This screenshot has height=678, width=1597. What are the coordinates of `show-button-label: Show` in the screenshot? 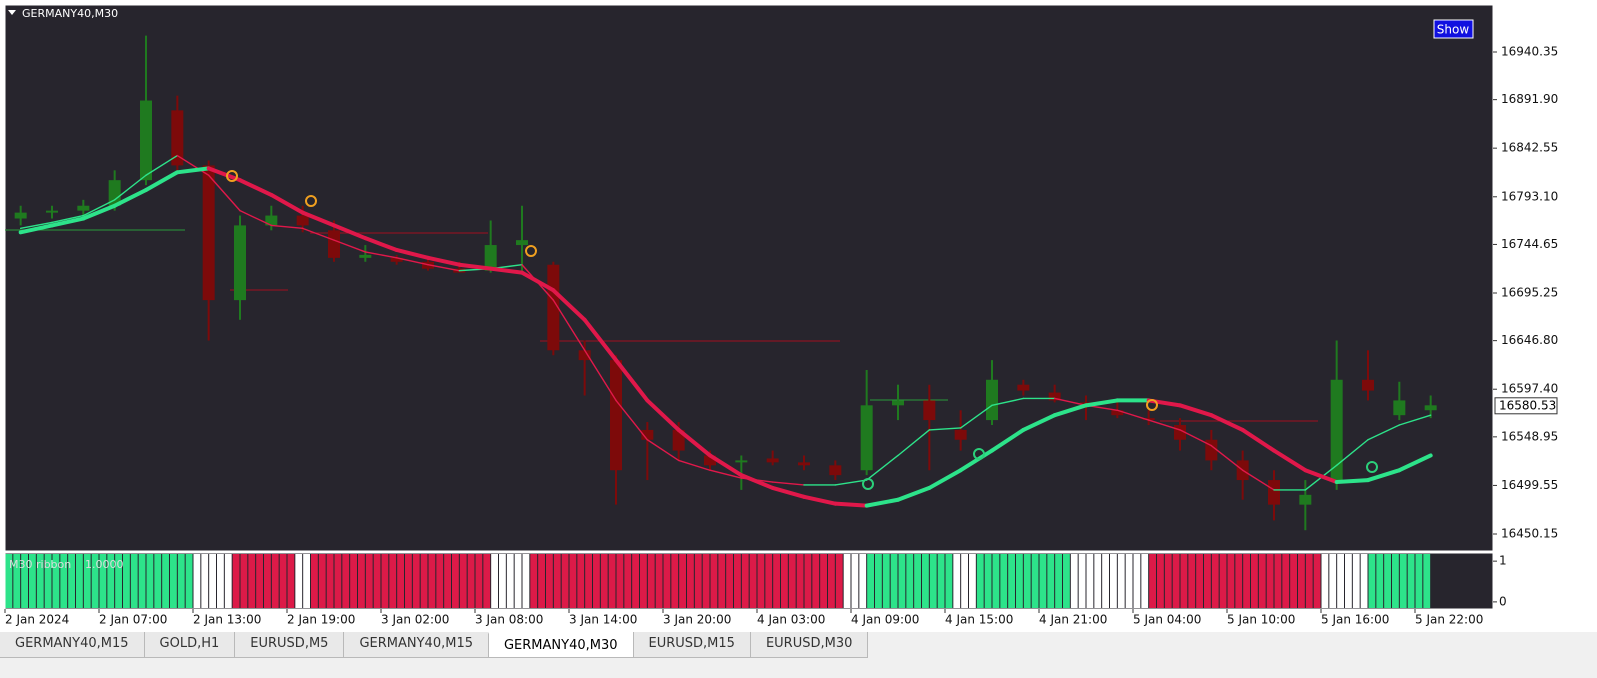 It's located at (1453, 30).